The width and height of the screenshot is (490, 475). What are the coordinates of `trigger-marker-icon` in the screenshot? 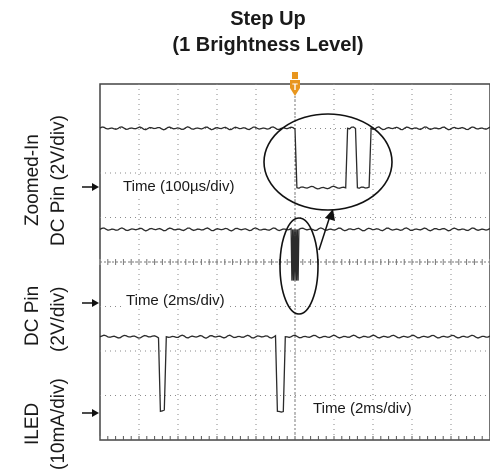 It's located at (295, 88).